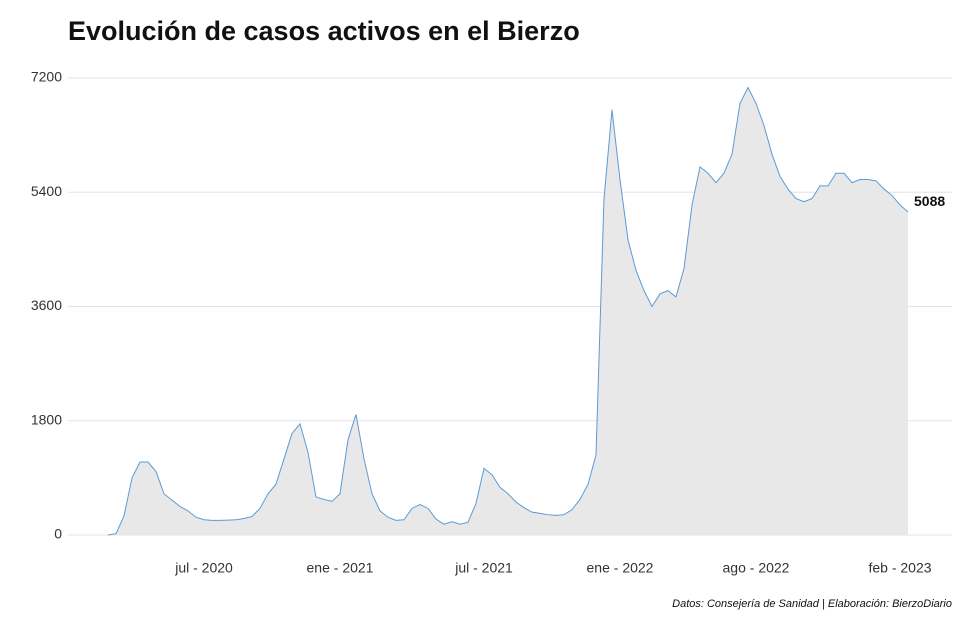  Describe the element at coordinates (899, 568) in the screenshot. I see `x-tick-label: feb - 2023` at that location.